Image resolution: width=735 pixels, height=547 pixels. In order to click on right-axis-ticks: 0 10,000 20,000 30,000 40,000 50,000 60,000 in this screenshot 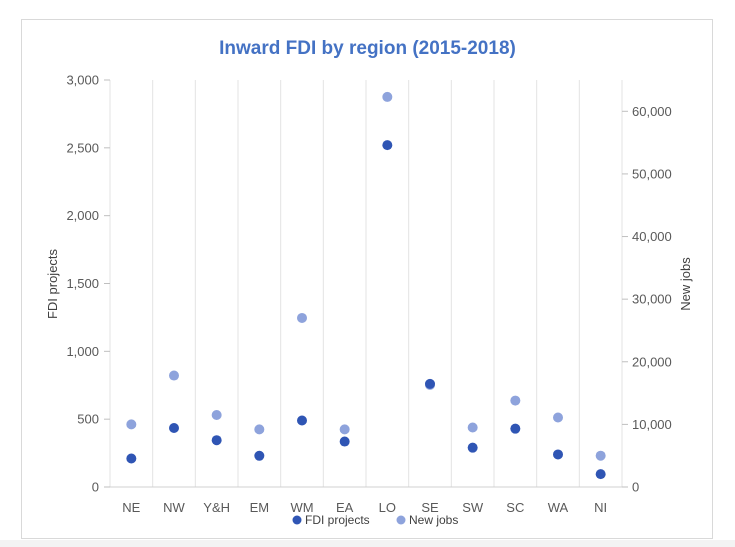, I will do `click(647, 299)`.